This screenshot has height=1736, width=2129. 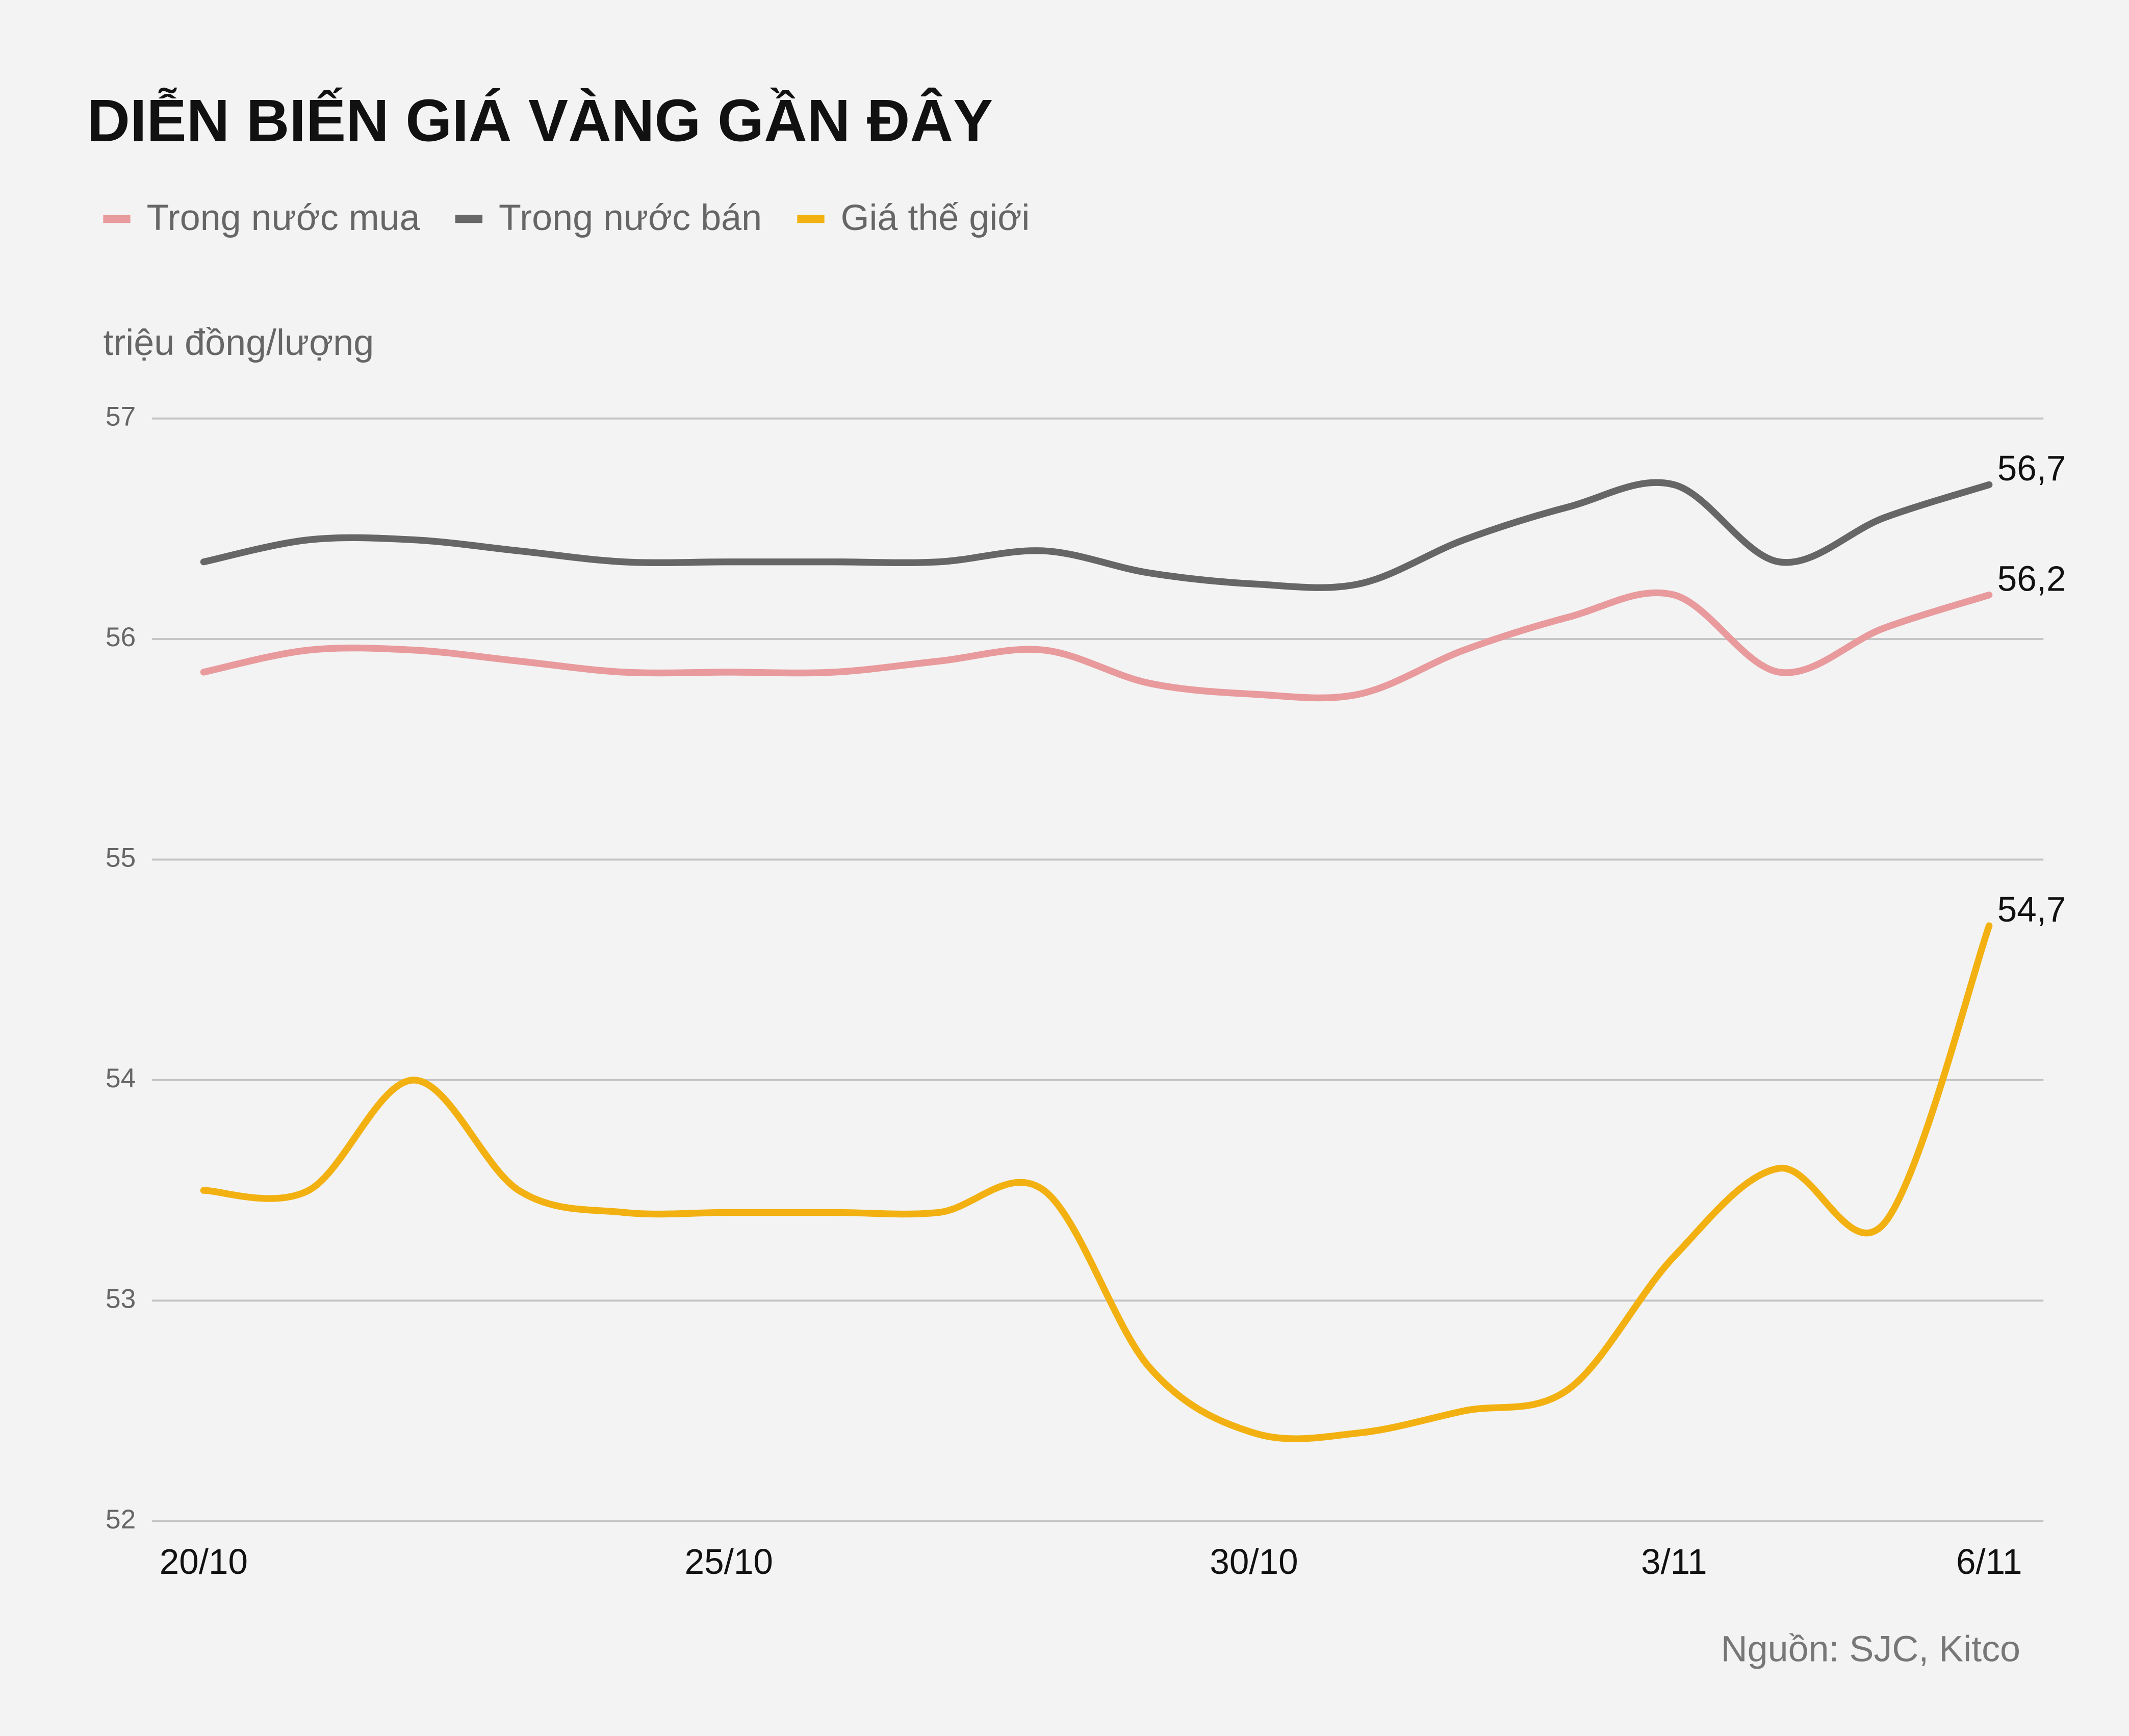 I want to click on y-axis-label: triệu đồng/lượng, so click(x=238, y=342).